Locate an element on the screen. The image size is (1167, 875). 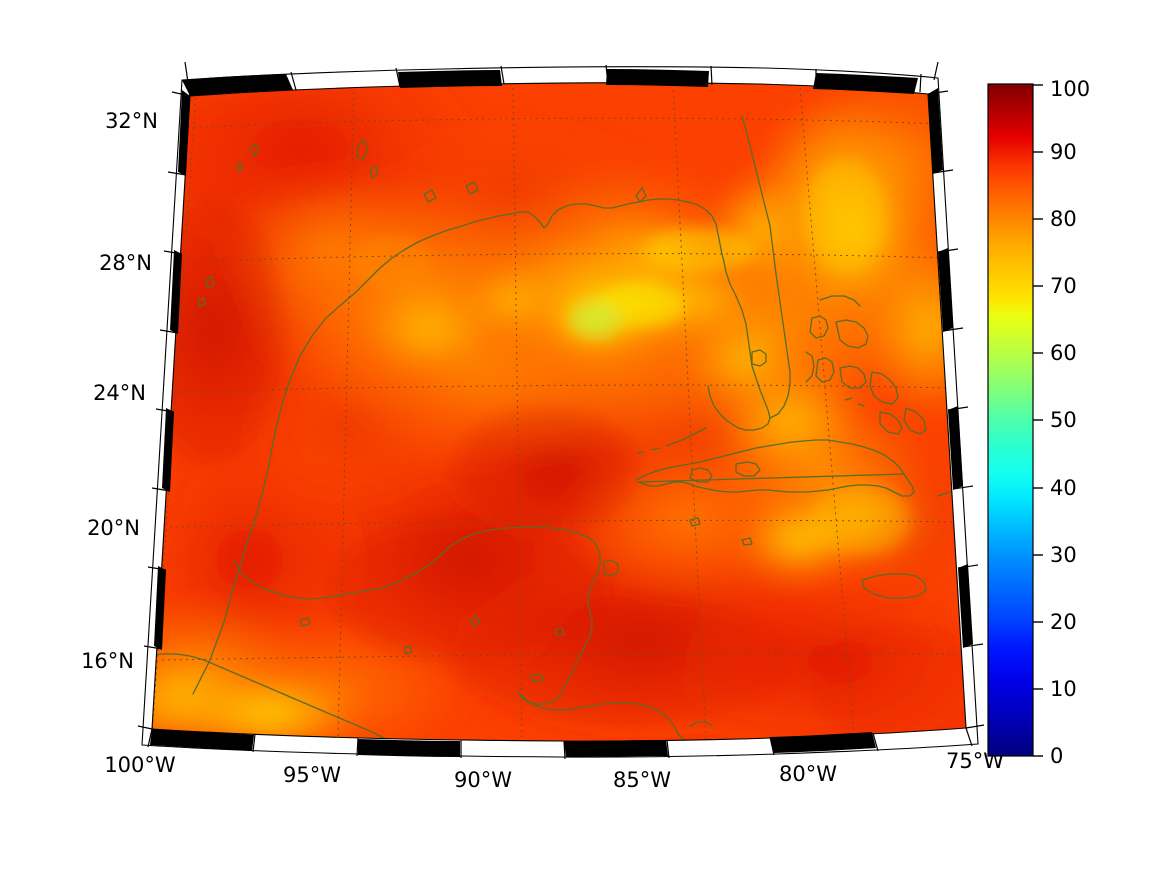
colorbar-label-30: 30 is located at coordinates (1063, 555).